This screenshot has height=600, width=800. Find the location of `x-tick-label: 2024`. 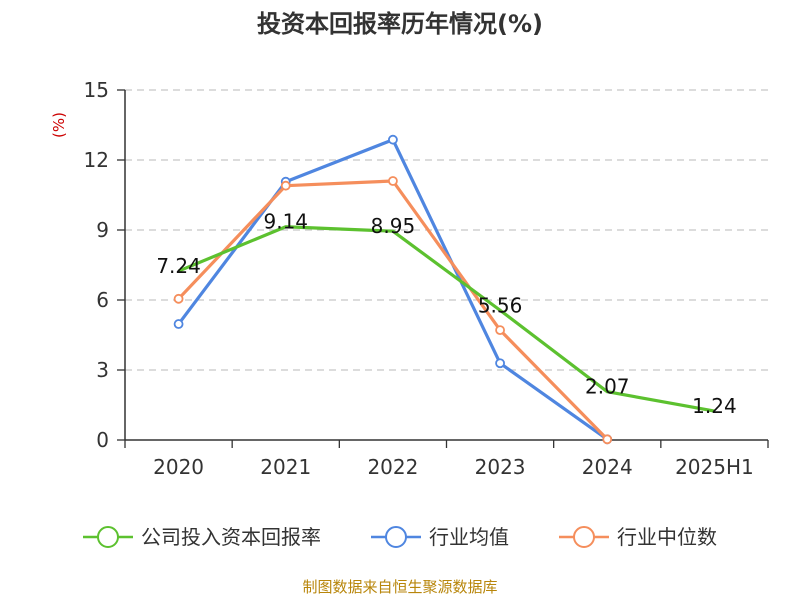

x-tick-label: 2024 is located at coordinates (607, 467).